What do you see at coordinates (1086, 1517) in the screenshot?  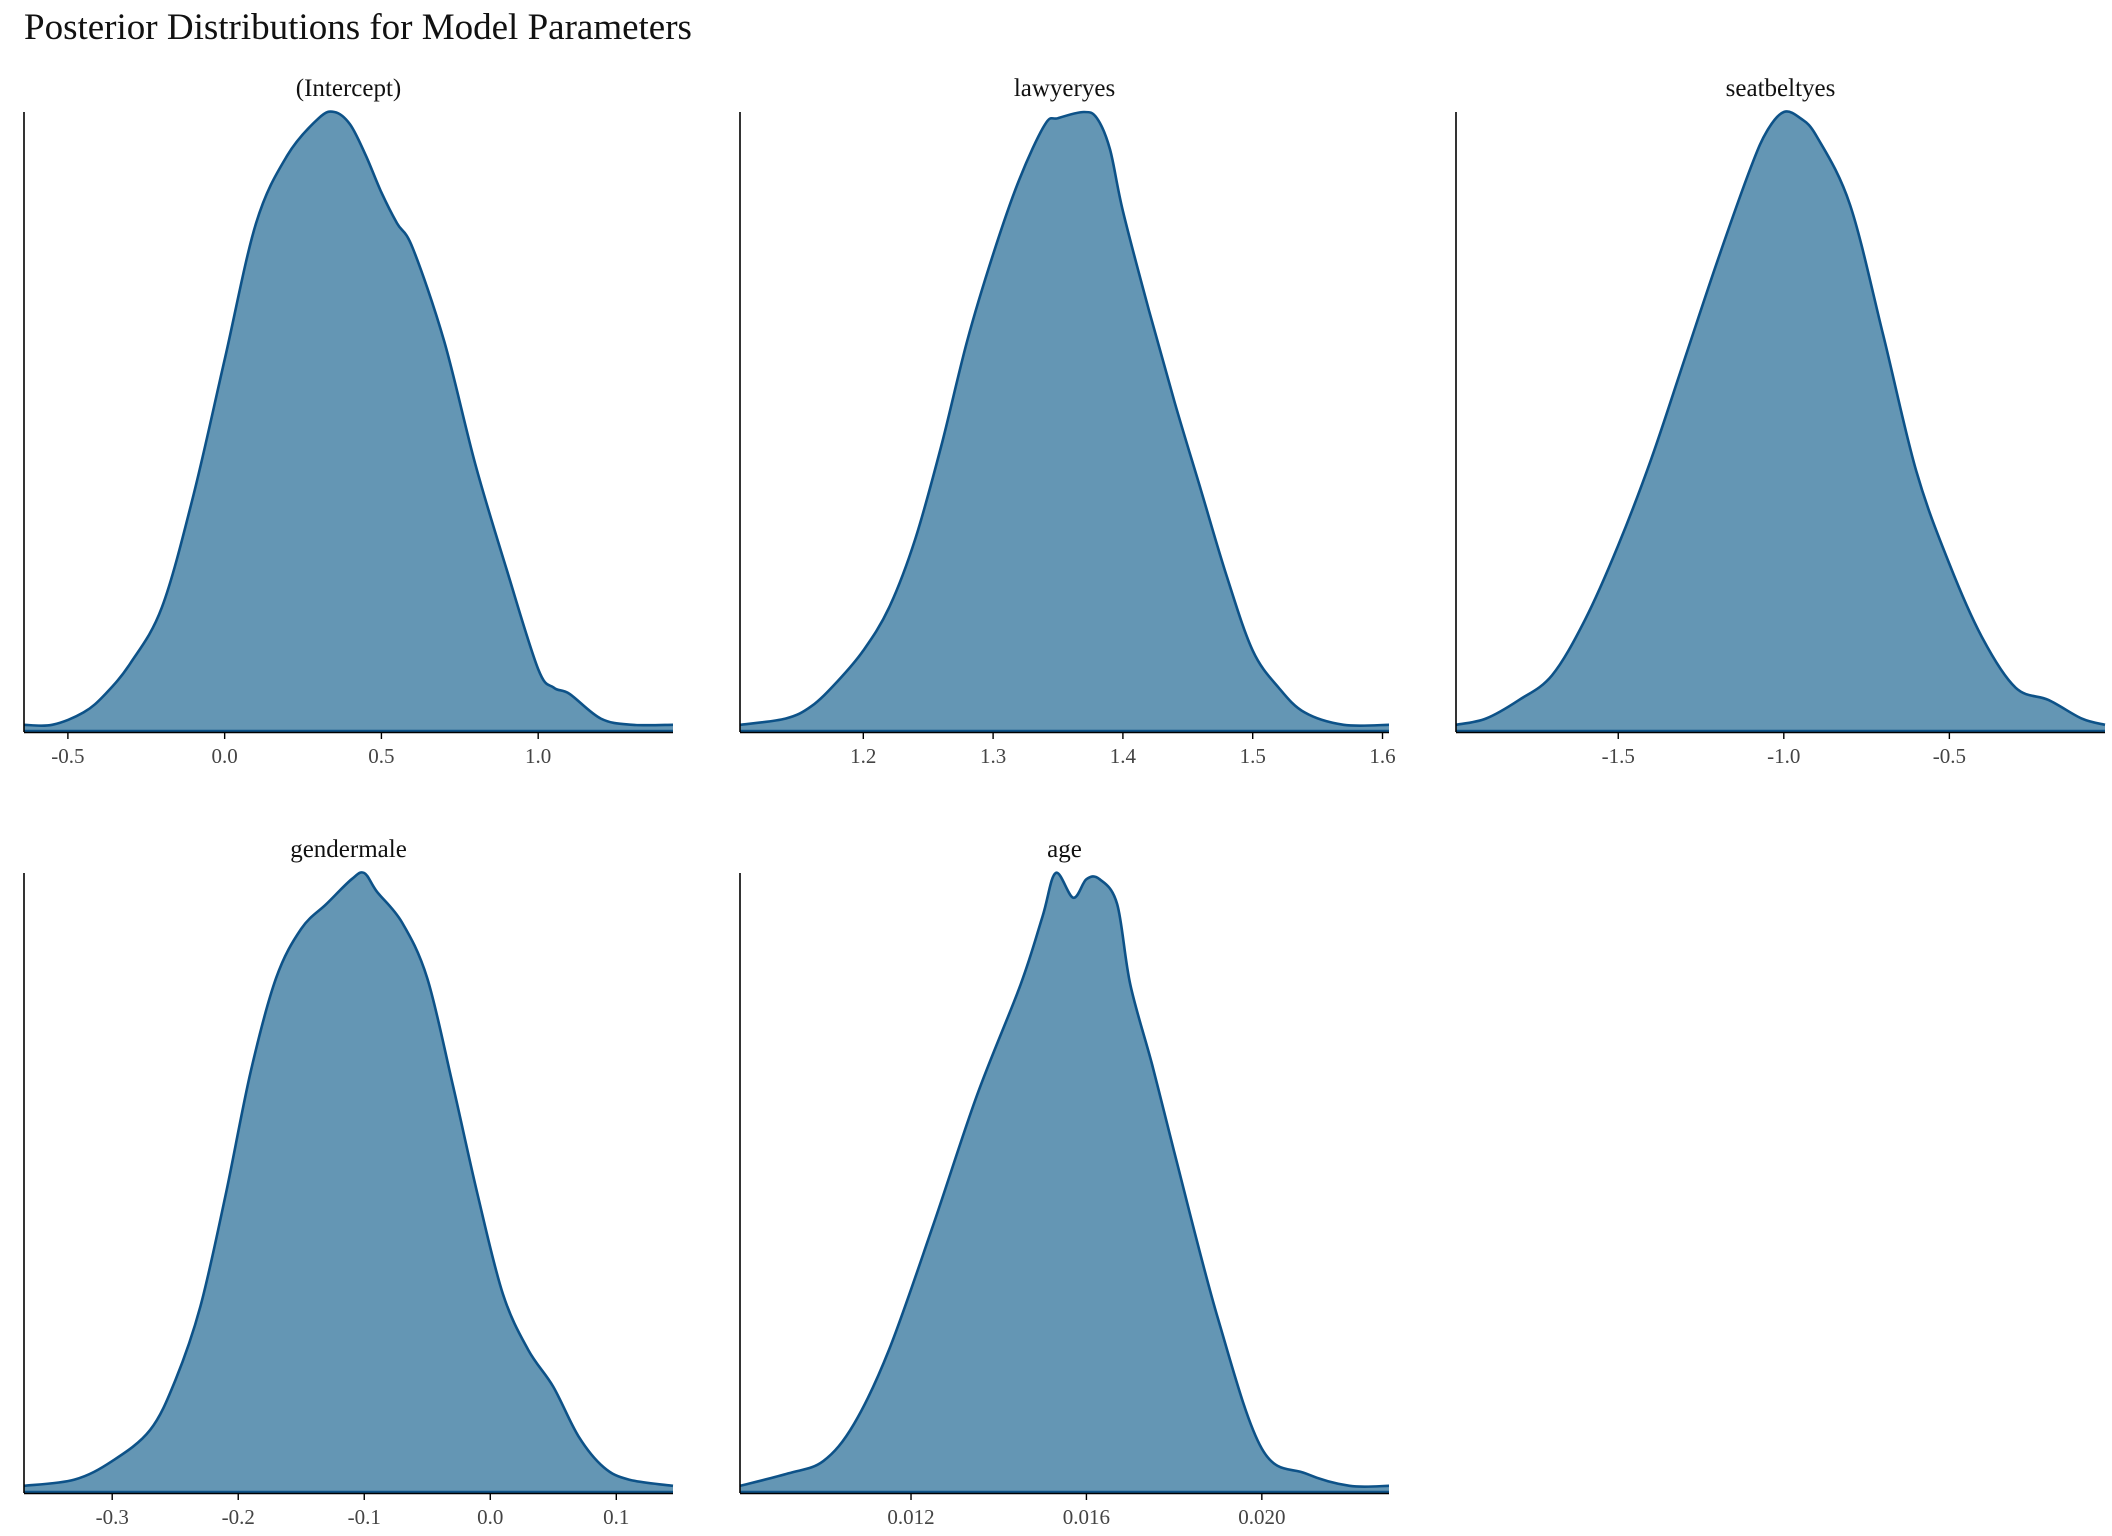 I see `x-tick-label: 0.016` at bounding box center [1086, 1517].